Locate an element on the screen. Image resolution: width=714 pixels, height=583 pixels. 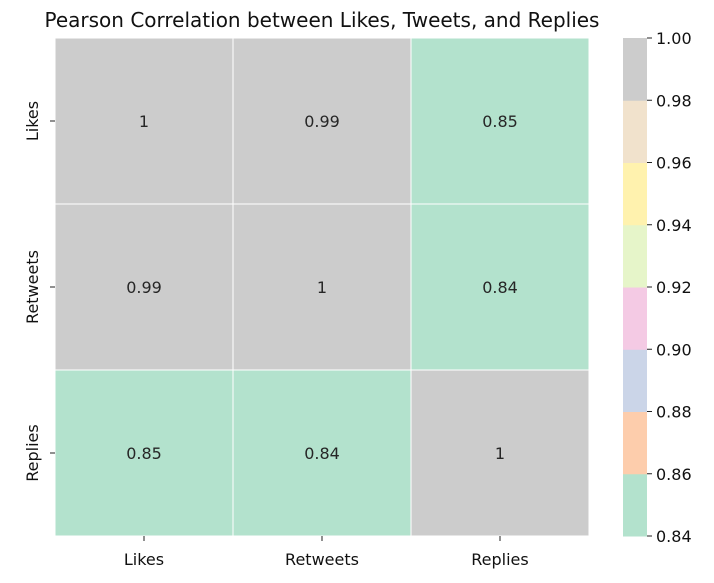
colorbar-tick-label: 0.84 is located at coordinates (674, 536).